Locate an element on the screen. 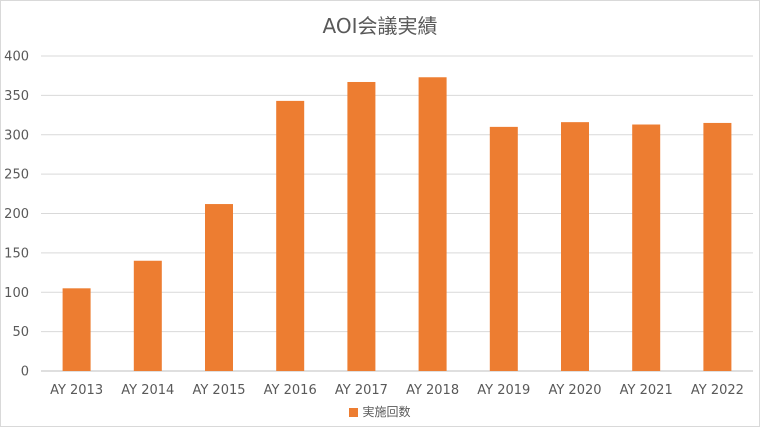 This screenshot has width=760, height=427. x-tick-label: AY 2022 is located at coordinates (717, 390).